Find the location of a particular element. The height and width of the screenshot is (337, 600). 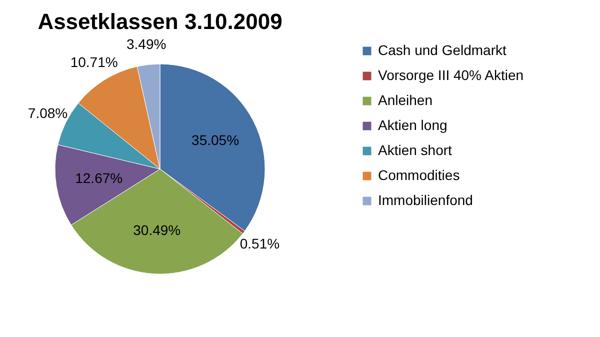

data-label: 3.49% is located at coordinates (146, 44).